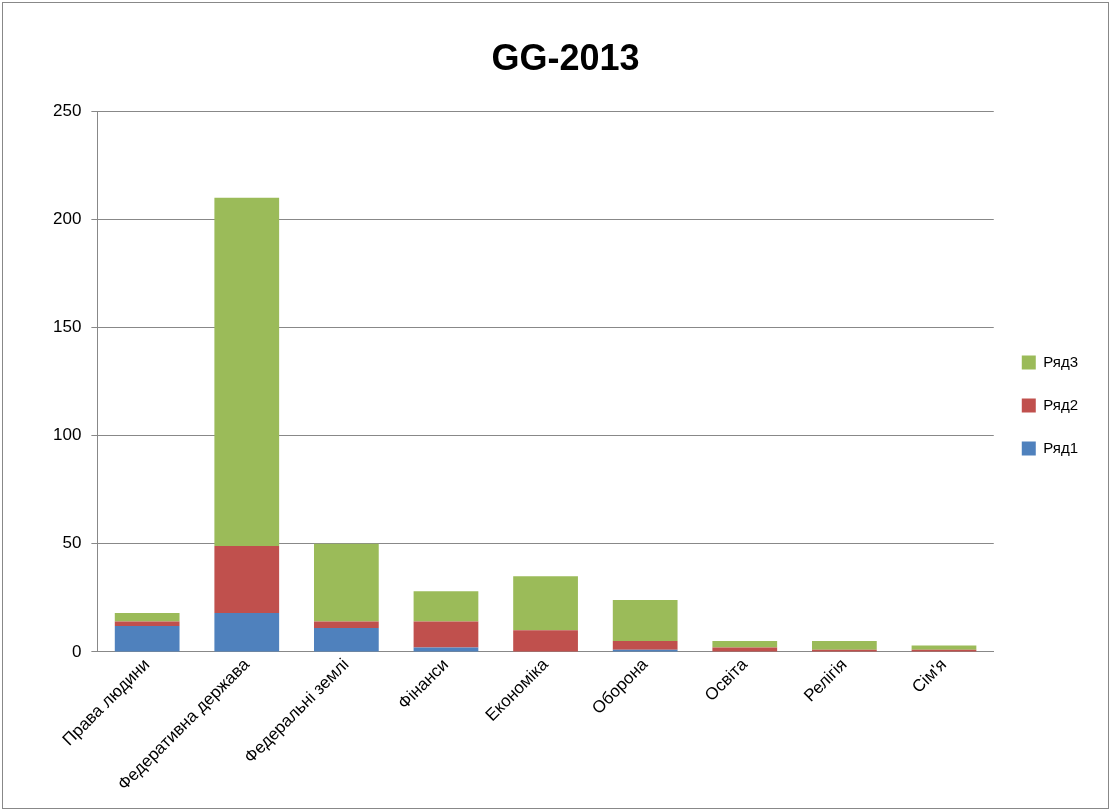 The width and height of the screenshot is (1113, 811). Describe the element at coordinates (76, 651) in the screenshot. I see `y-tick-label: 0` at that location.